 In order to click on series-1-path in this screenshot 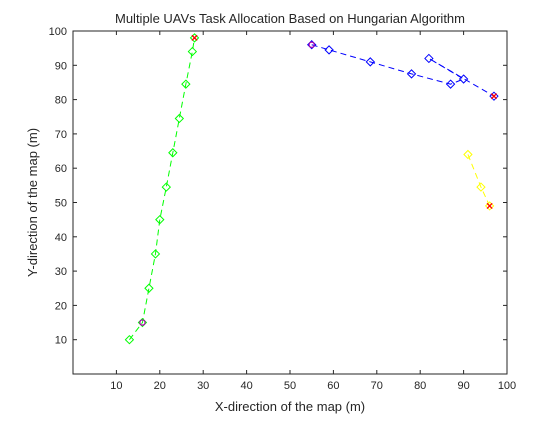, I will do `click(162, 189)`.